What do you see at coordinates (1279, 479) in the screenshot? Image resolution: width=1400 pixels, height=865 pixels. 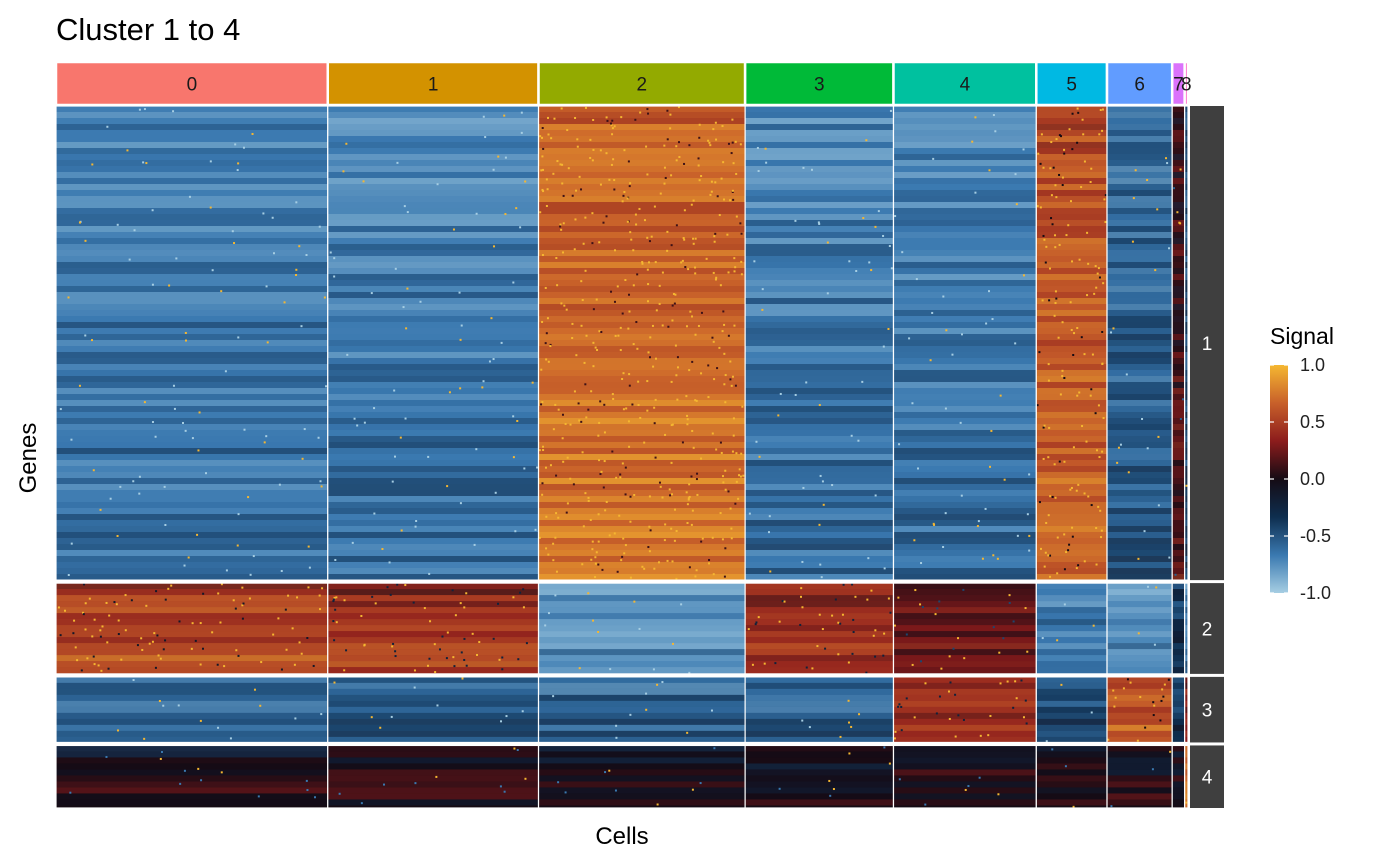 I see `legend-colorbar` at bounding box center [1279, 479].